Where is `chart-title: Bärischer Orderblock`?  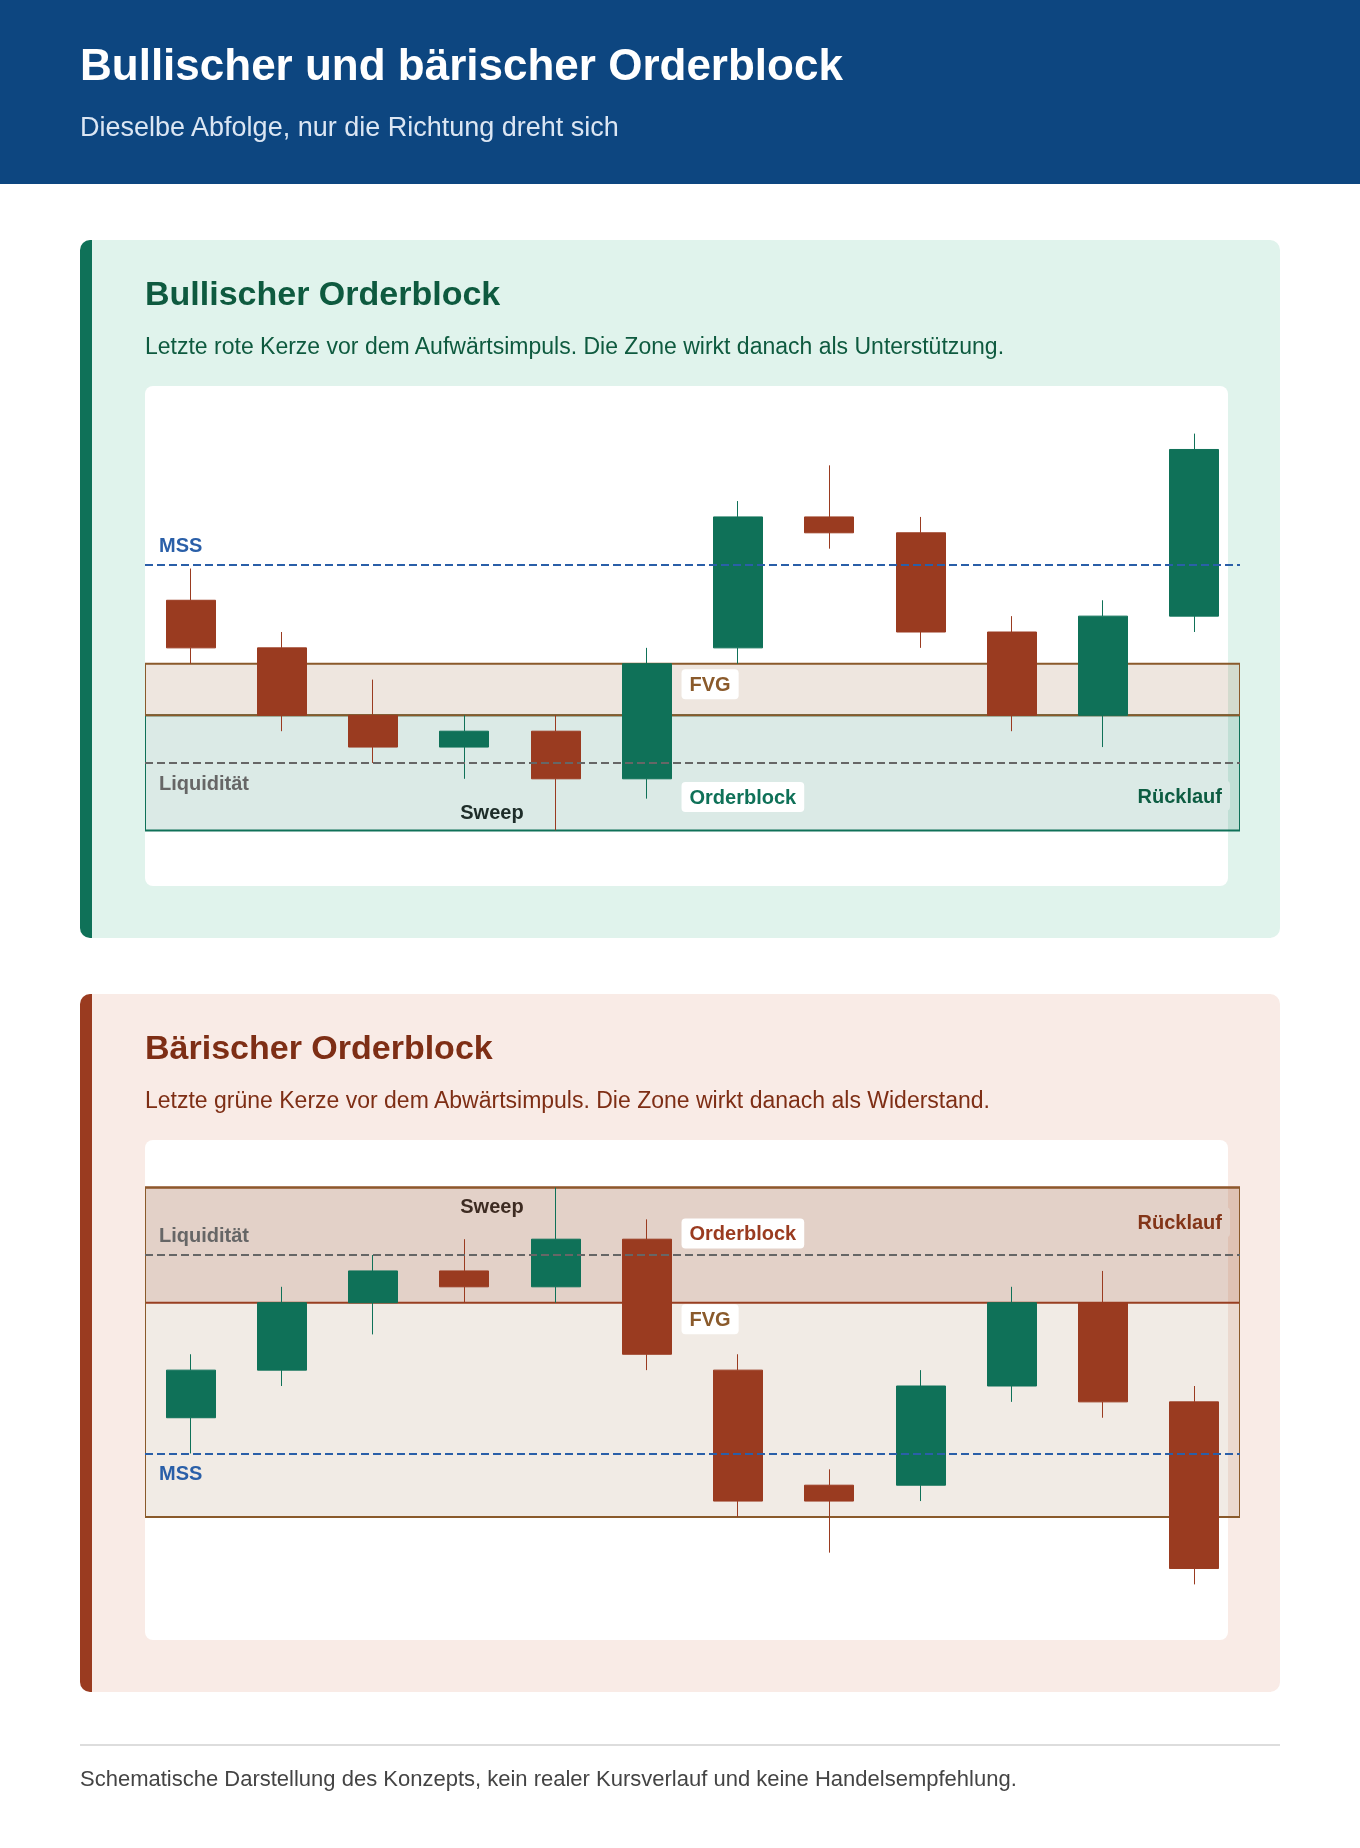
chart-title: Bärischer Orderblock is located at coordinates (319, 1047).